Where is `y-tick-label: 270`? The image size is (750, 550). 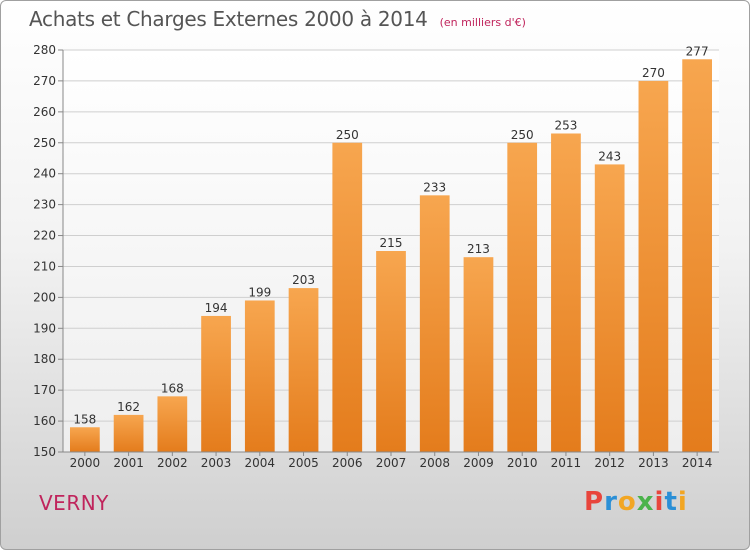 y-tick-label: 270 is located at coordinates (44, 81).